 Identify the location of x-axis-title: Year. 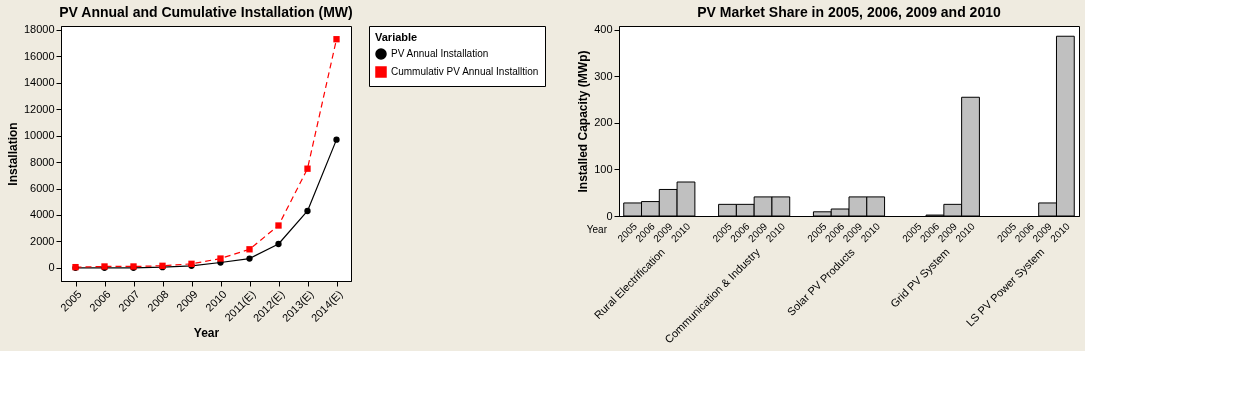
(206, 332).